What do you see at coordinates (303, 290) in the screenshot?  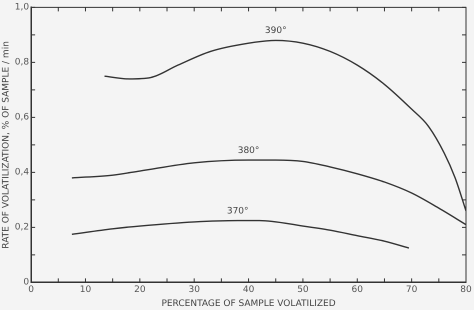 I see `x-tick-label: 50` at bounding box center [303, 290].